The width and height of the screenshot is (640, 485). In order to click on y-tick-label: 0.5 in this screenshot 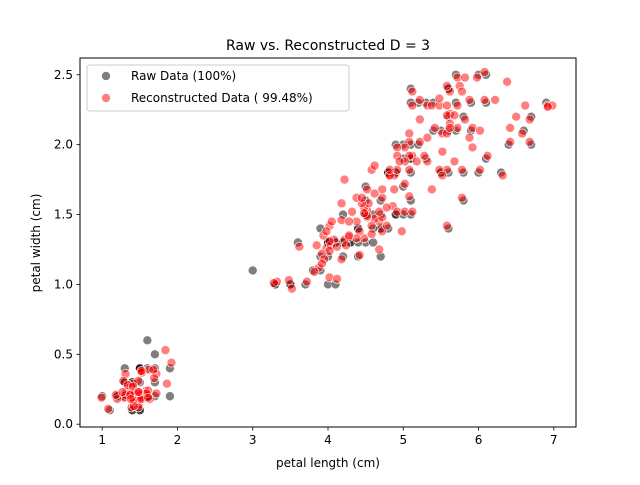, I will do `click(63, 354)`.